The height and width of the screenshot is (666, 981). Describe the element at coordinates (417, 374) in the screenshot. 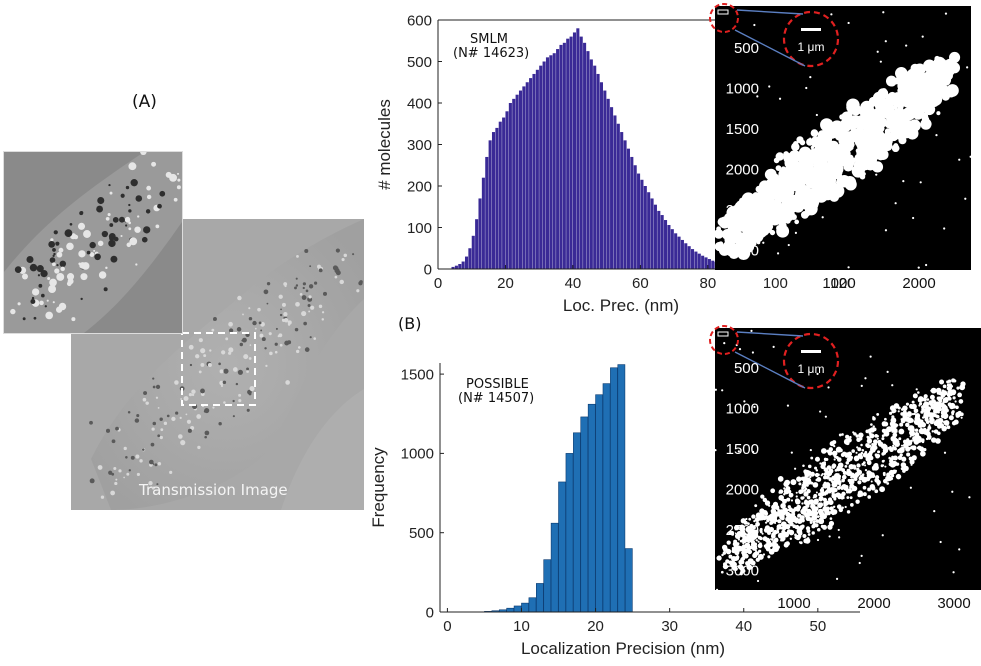

I see `y-tick-label: 1500` at that location.